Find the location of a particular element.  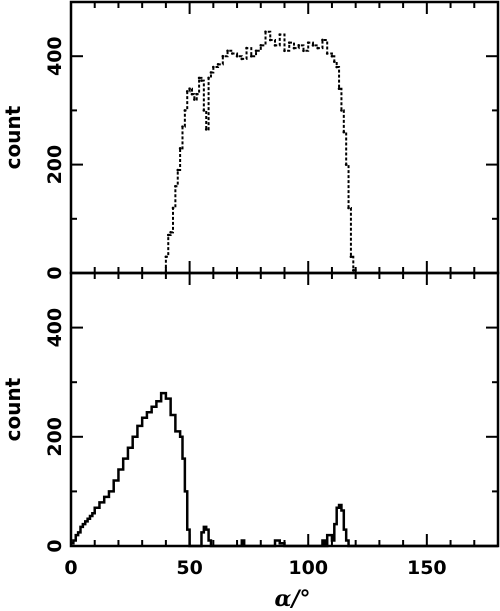

x-tick-label: 50 is located at coordinates (189, 568).